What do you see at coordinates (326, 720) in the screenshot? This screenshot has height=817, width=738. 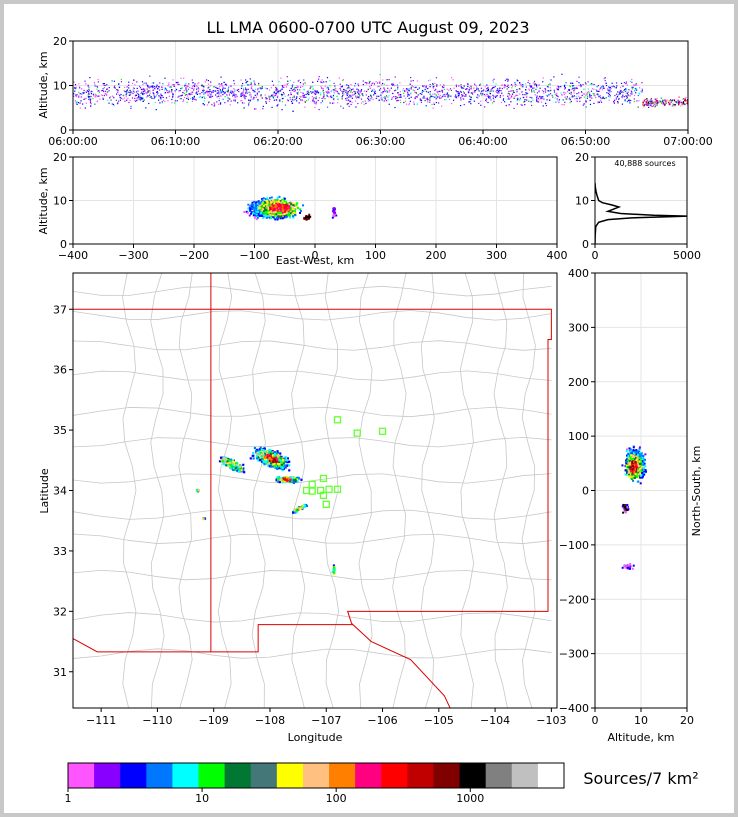 I see `map-xtick-label: −107` at bounding box center [326, 720].